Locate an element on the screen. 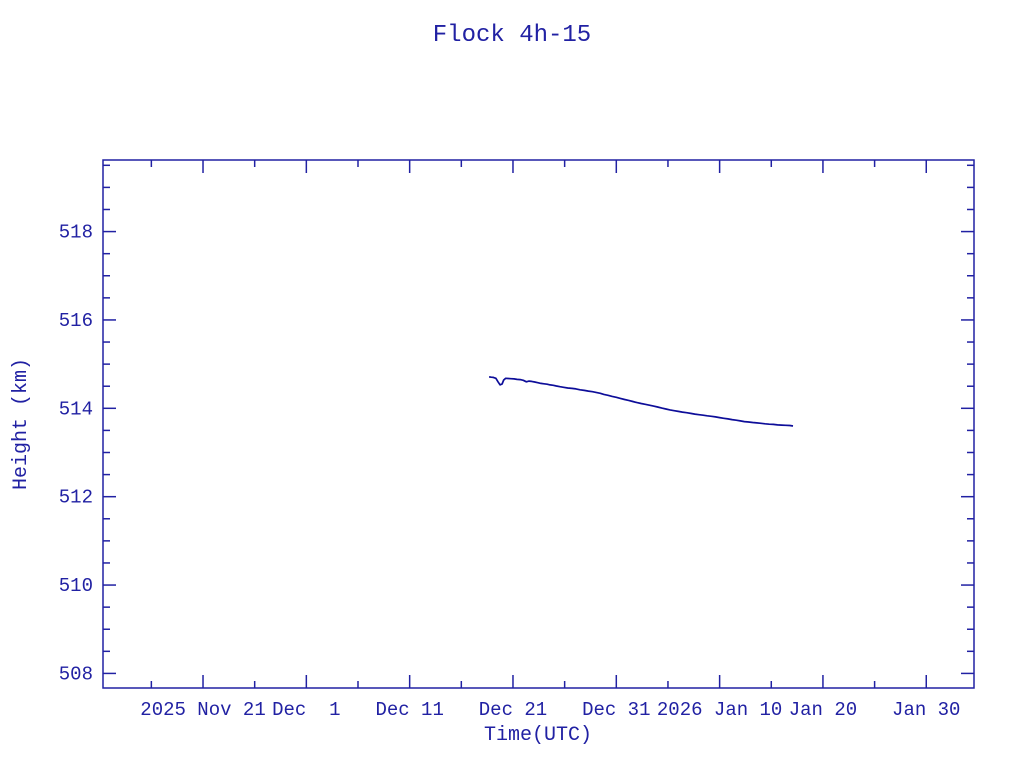  x-tick-label: Dec 1 is located at coordinates (306, 710).